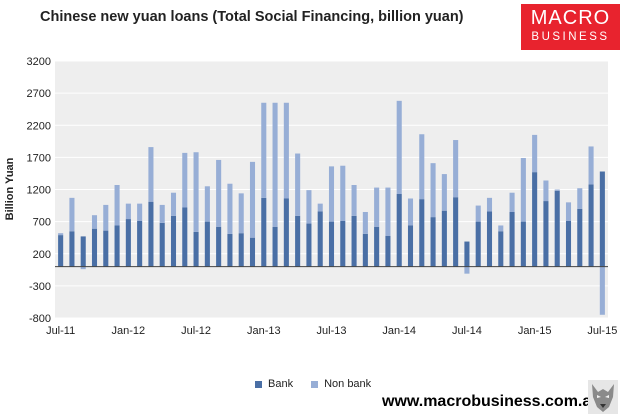 This screenshot has width=621, height=417. I want to click on y-tick-label: 2700, so click(39, 94).